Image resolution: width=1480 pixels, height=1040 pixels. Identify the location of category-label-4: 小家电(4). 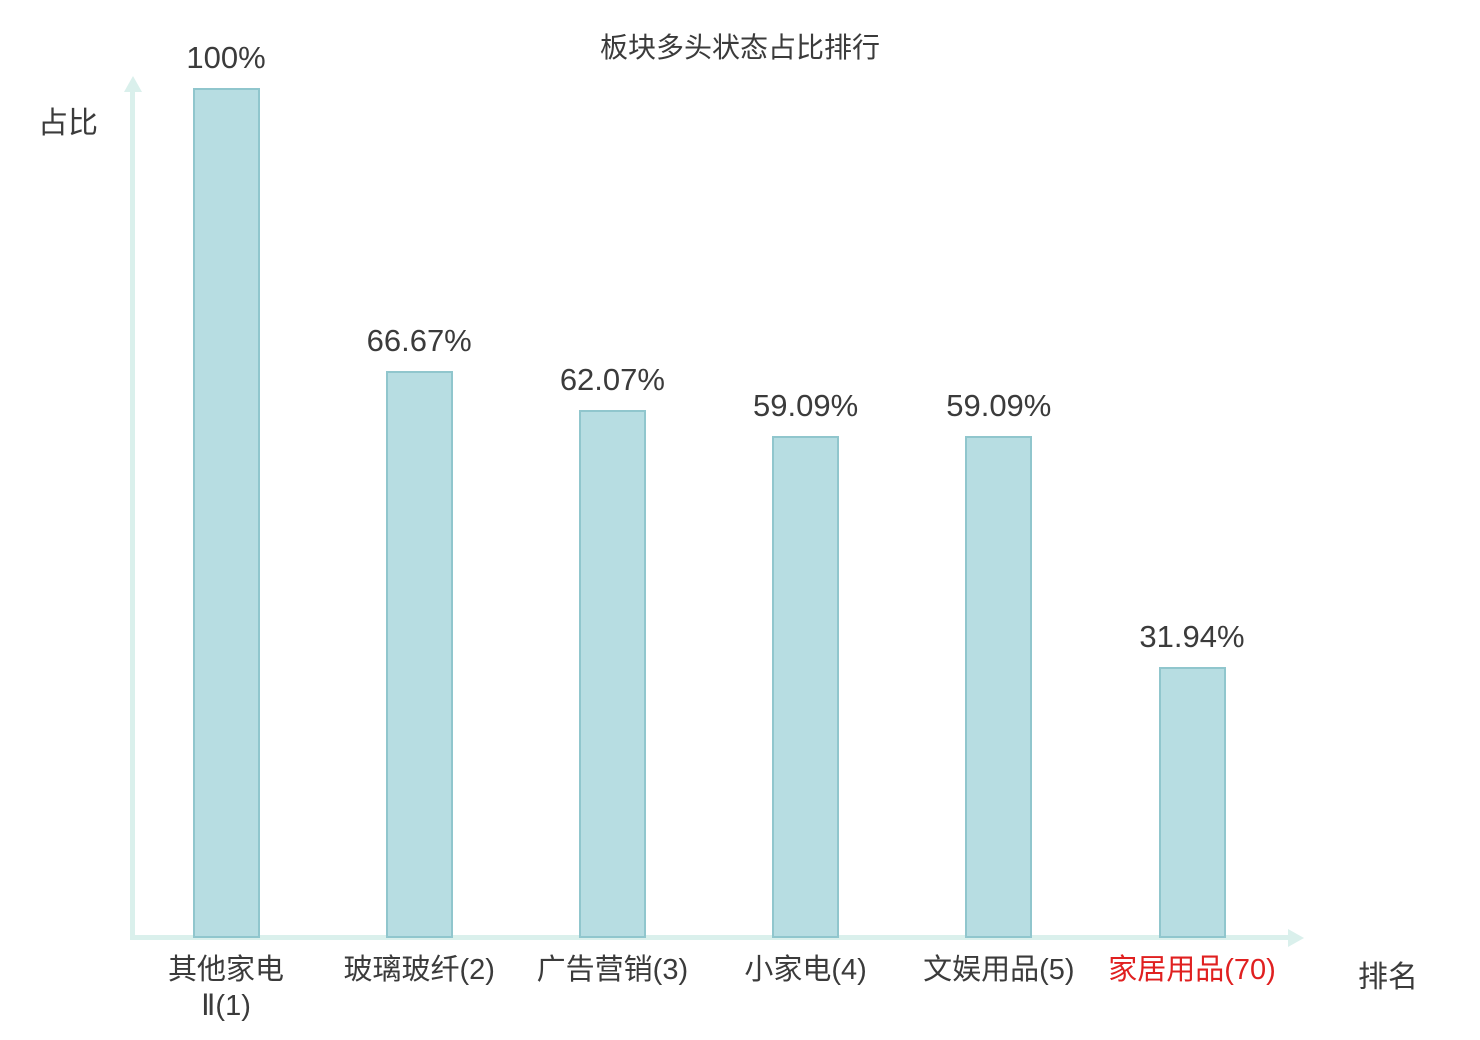
(805, 970).